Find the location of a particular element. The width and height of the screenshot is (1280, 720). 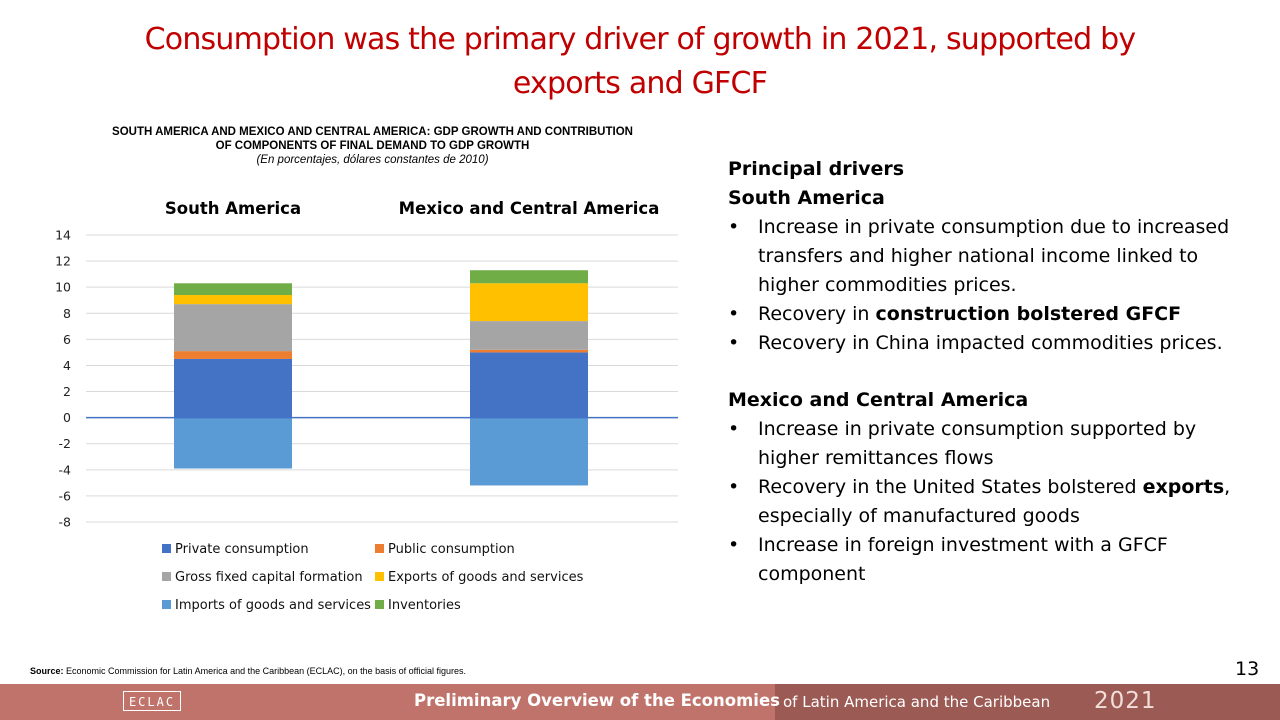

footer-title: Preliminary Overview of the Economies is located at coordinates (597, 700).